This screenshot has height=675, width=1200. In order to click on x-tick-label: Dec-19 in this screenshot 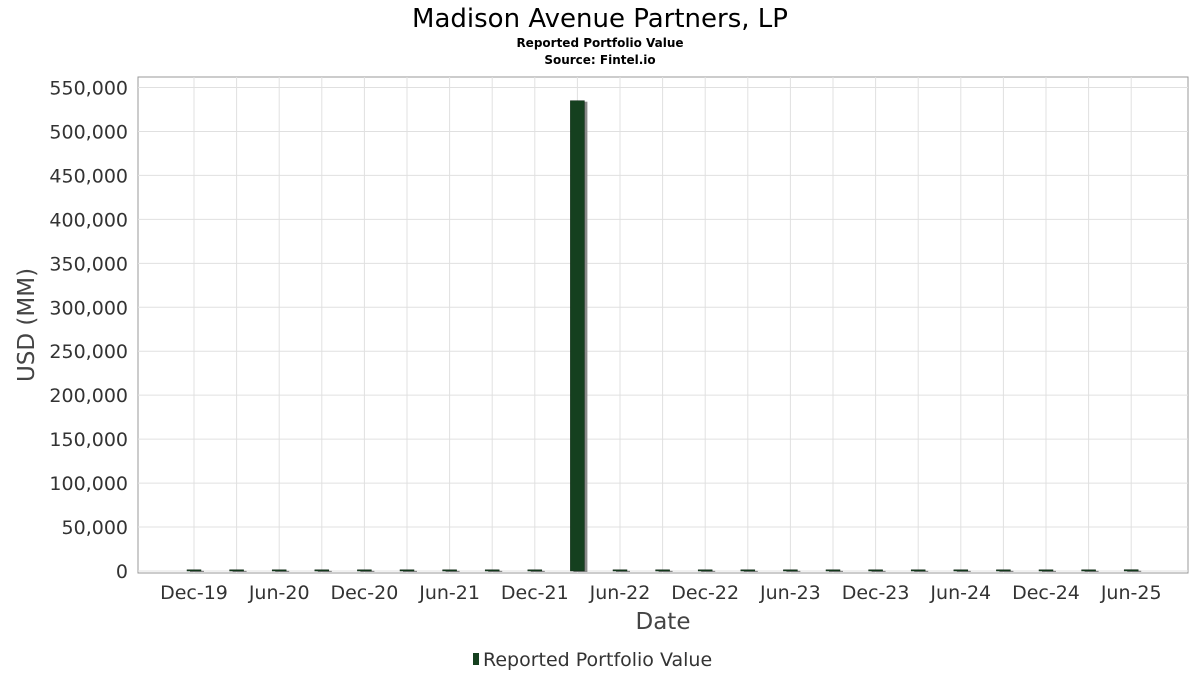, I will do `click(194, 593)`.